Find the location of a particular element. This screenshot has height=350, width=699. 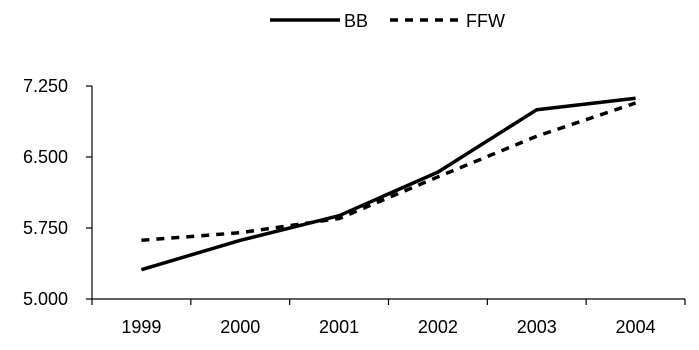

legend-item-ffw: FFW is located at coordinates (447, 21).